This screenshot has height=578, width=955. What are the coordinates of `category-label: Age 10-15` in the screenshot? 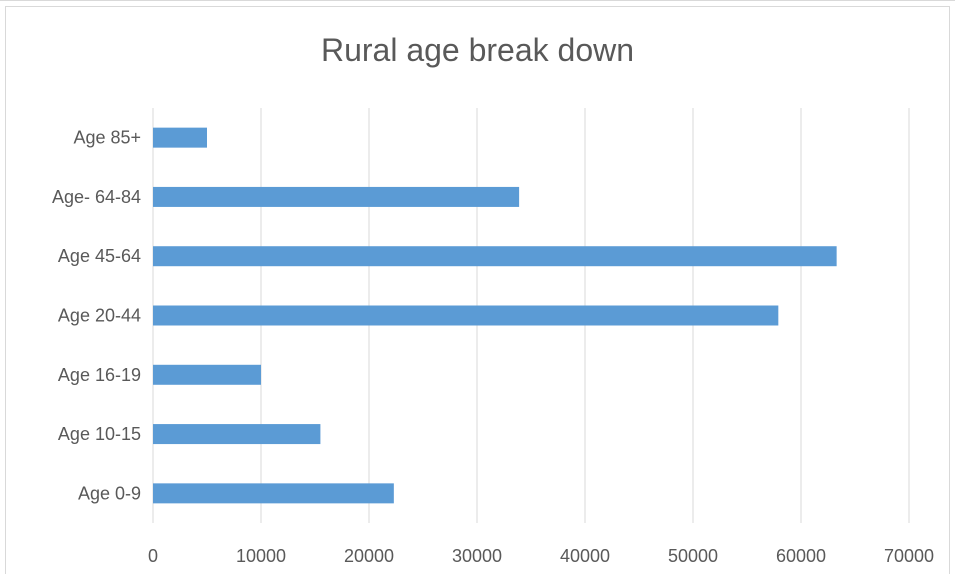 It's located at (99, 434).